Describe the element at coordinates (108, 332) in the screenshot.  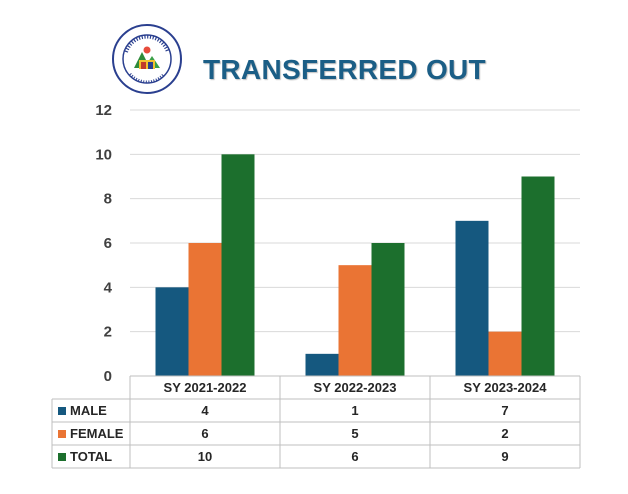
I see `y-tick-label: 2` at that location.